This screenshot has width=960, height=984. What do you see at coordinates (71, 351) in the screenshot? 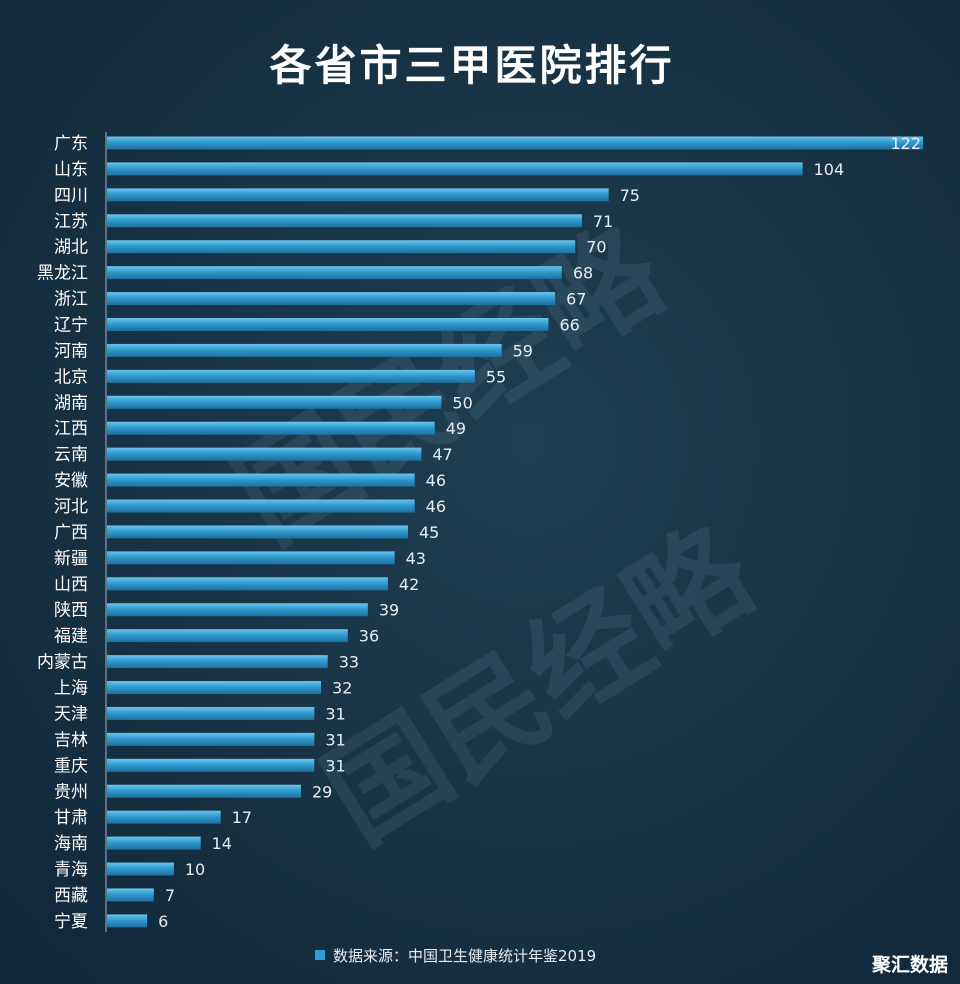
I see `category-label: 河南` at bounding box center [71, 351].